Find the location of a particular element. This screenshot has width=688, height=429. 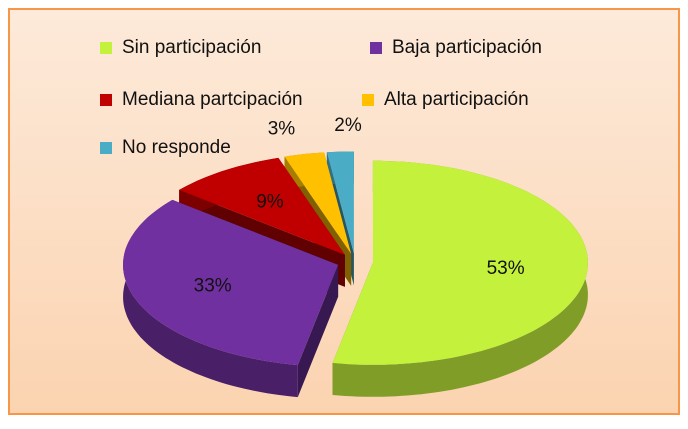

data-label: 53% is located at coordinates (506, 268).